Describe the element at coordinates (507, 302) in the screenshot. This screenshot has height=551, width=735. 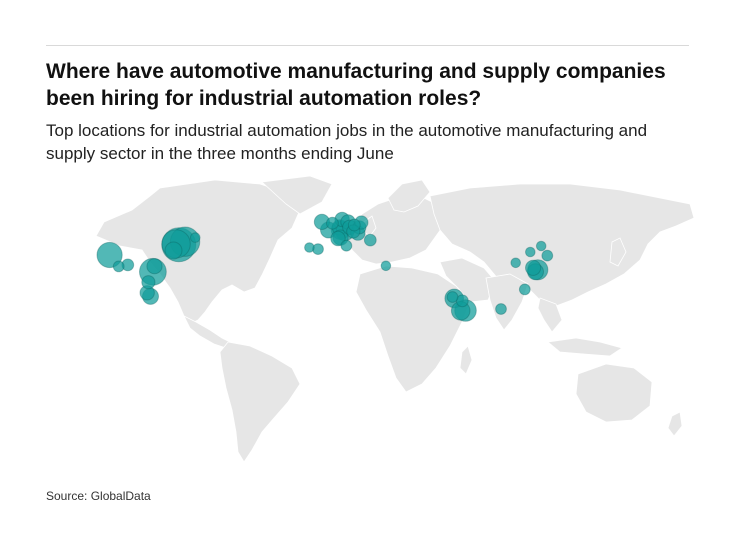
I see `landmass-india` at that location.